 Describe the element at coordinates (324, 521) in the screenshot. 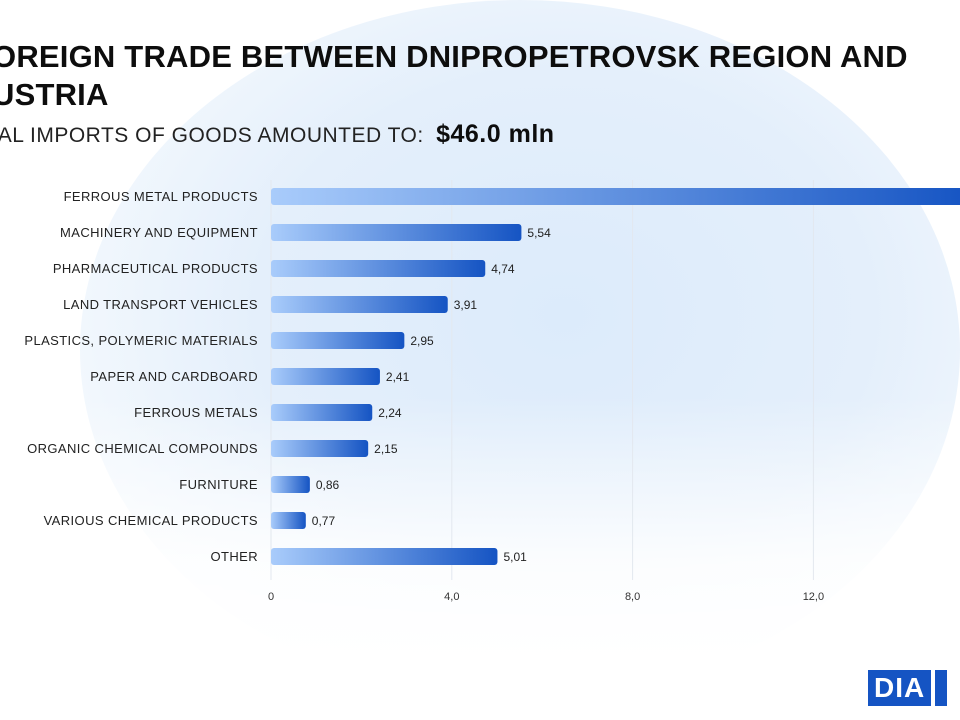

I see `value-label: 0,77` at that location.